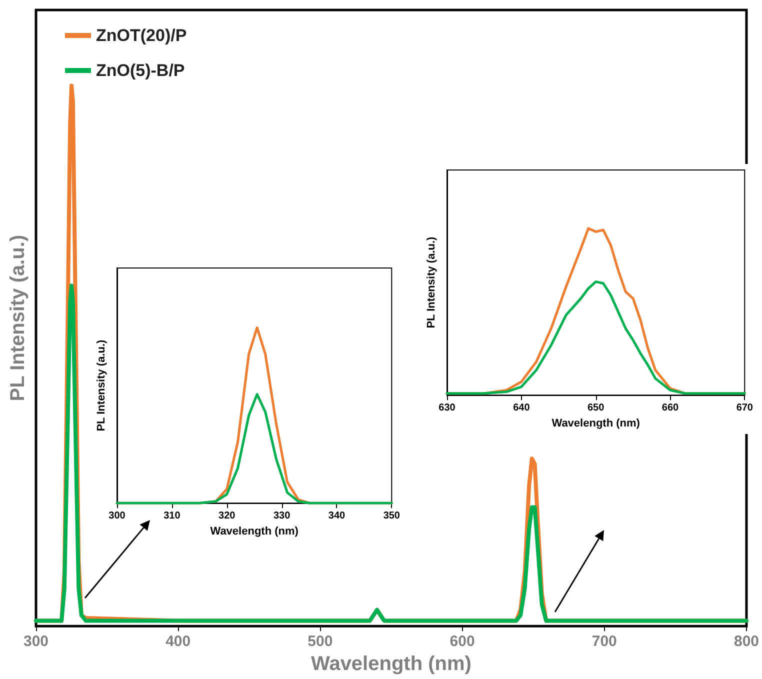 This screenshot has width=762, height=679. I want to click on legend-label: ZnOT(20)/P, so click(141, 35).